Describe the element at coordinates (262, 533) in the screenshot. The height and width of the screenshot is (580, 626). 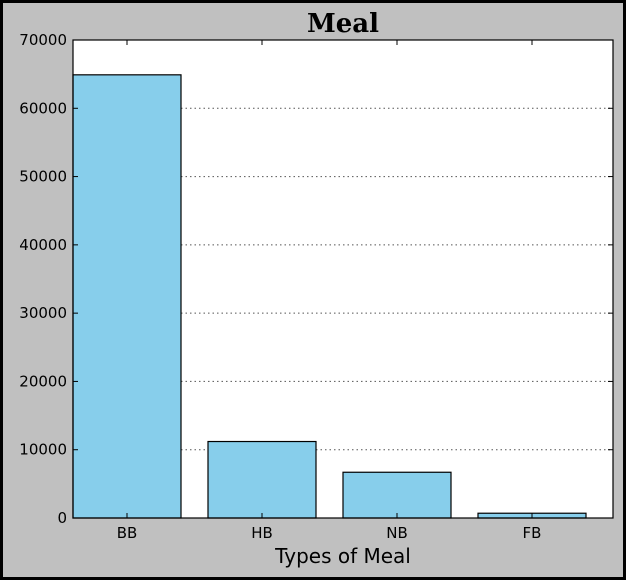
I see `x-tick-label: HB` at that location.